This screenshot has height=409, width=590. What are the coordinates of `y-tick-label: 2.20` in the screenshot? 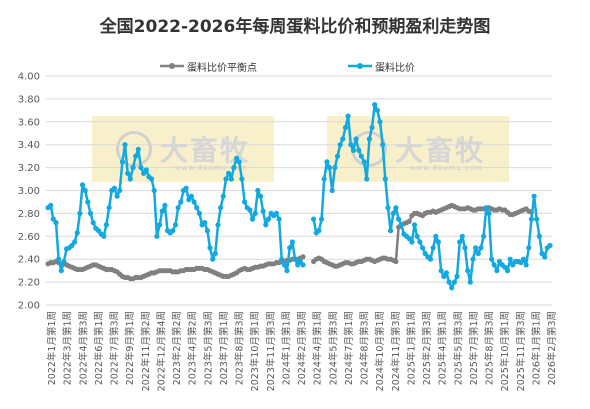 It's located at (29, 283).